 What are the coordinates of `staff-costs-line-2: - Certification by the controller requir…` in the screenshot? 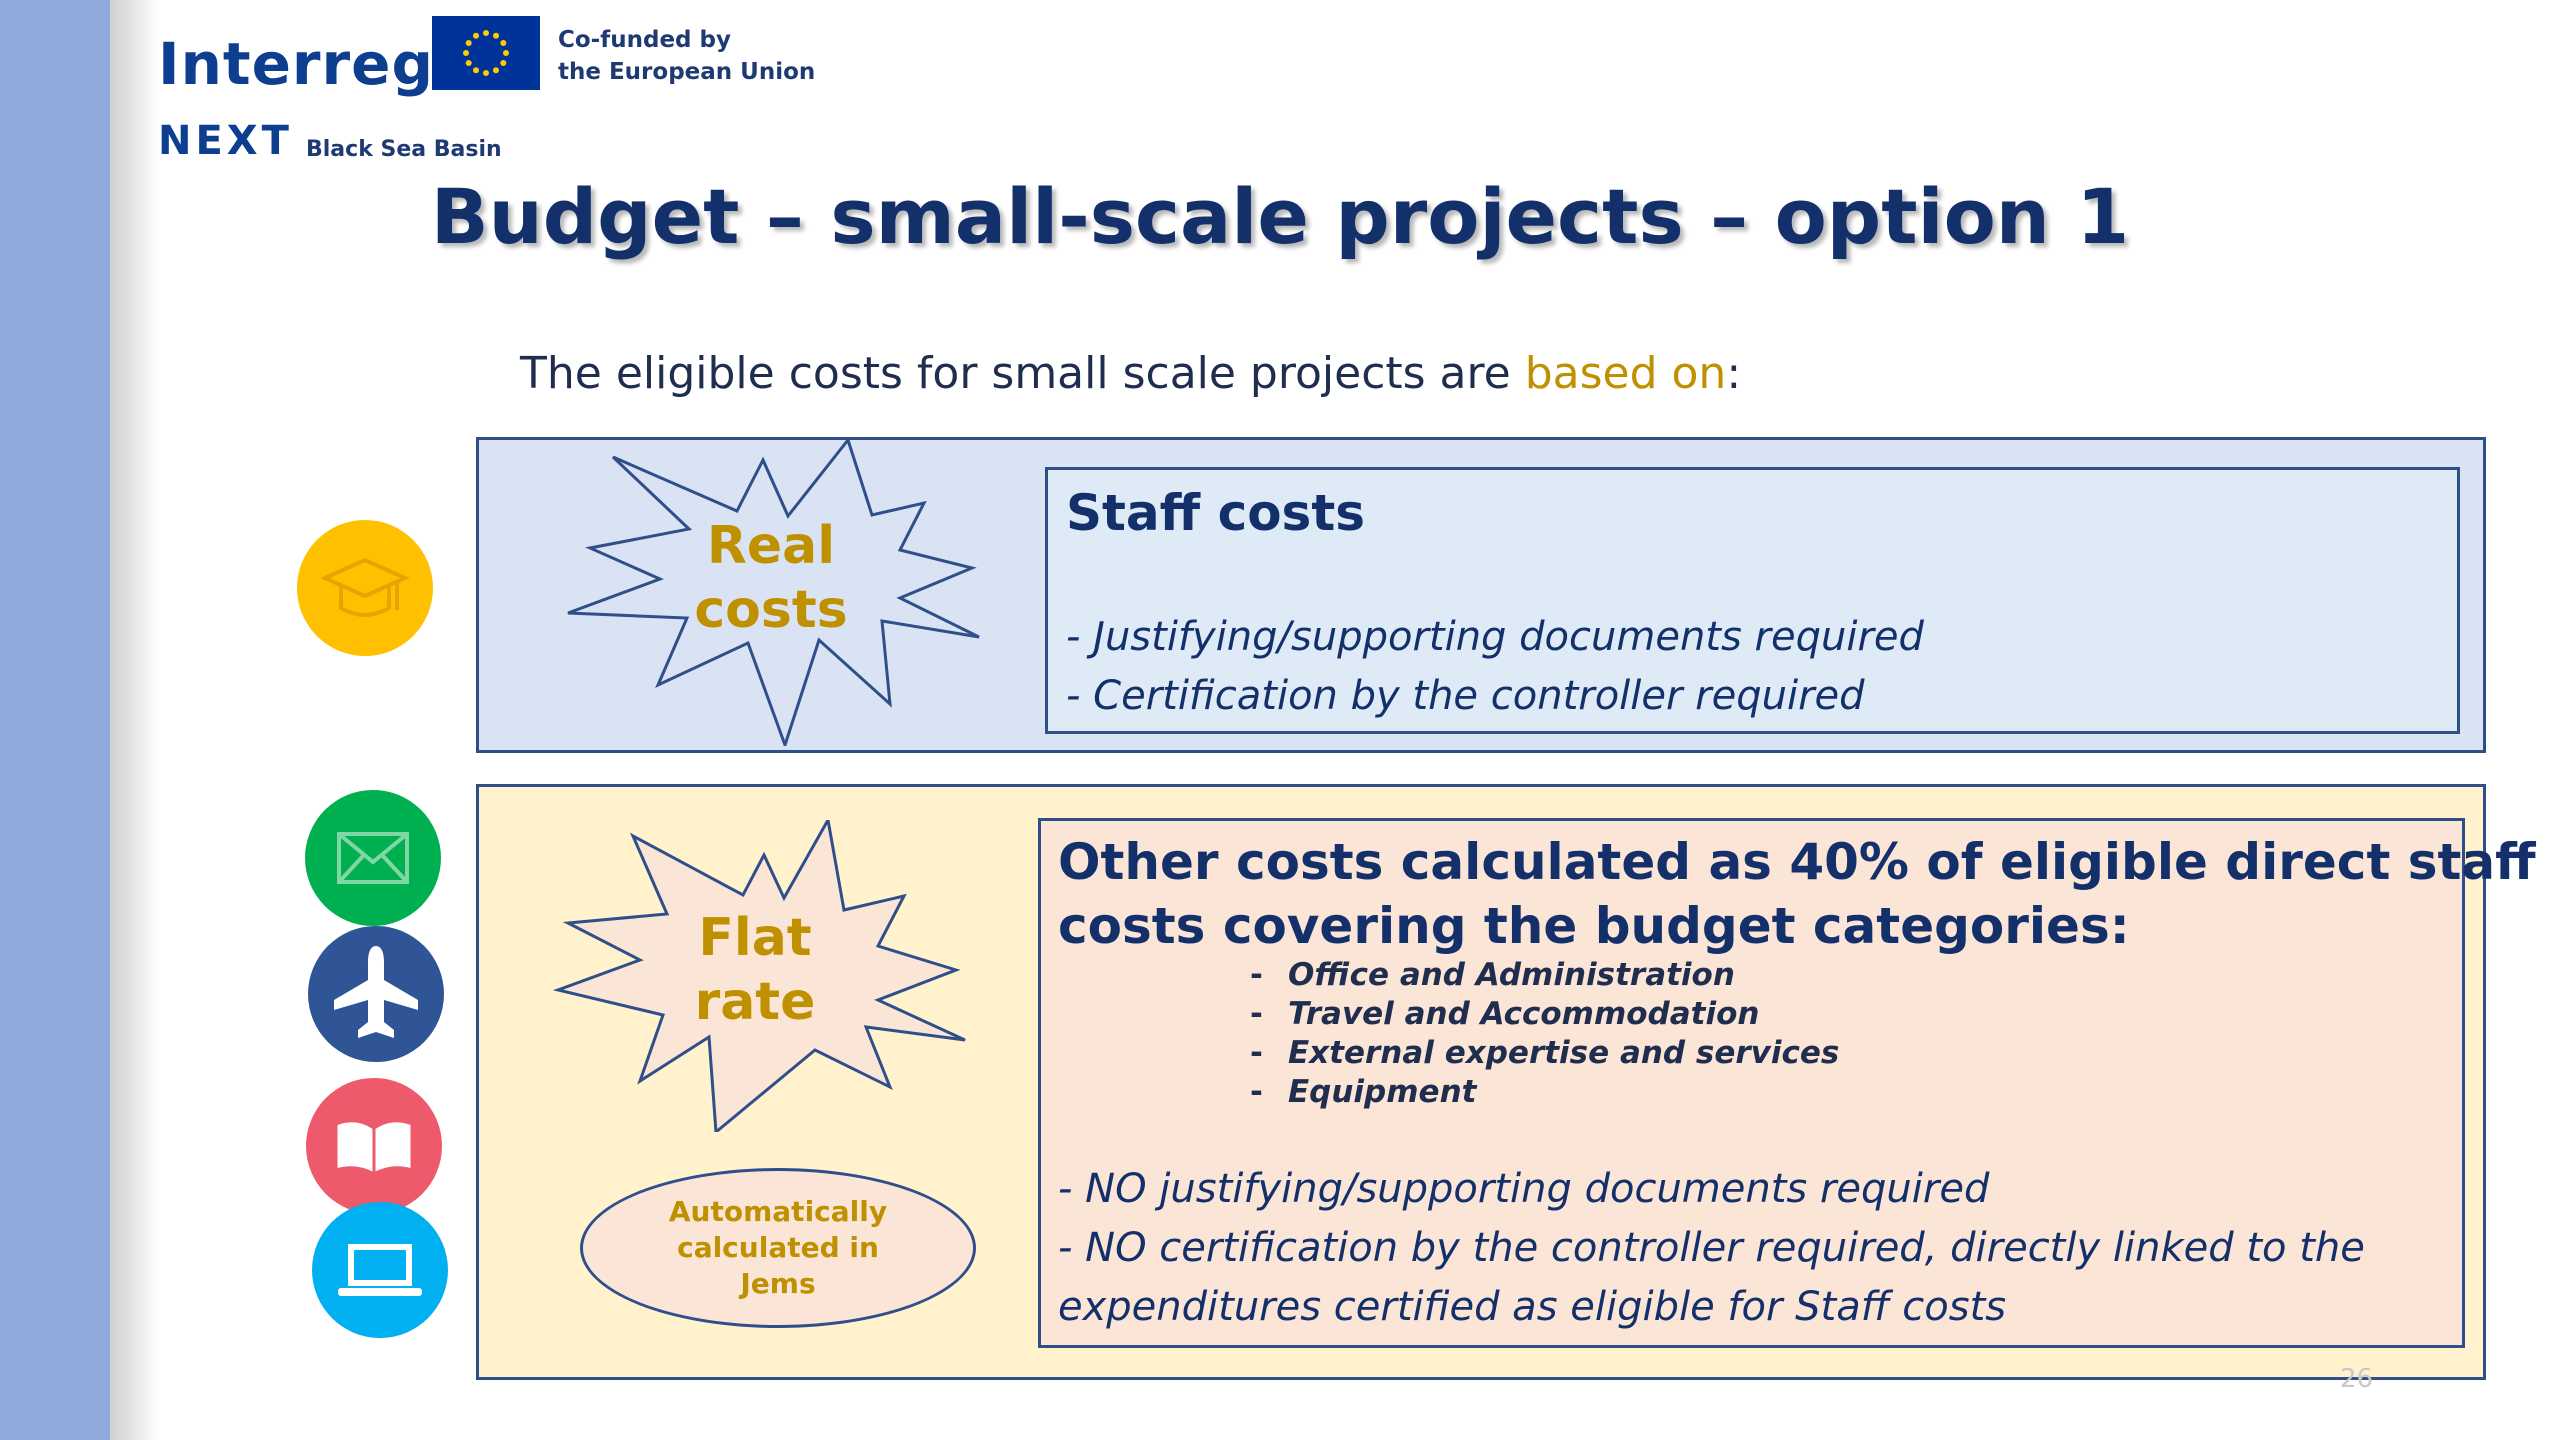 It's located at (1465, 696).